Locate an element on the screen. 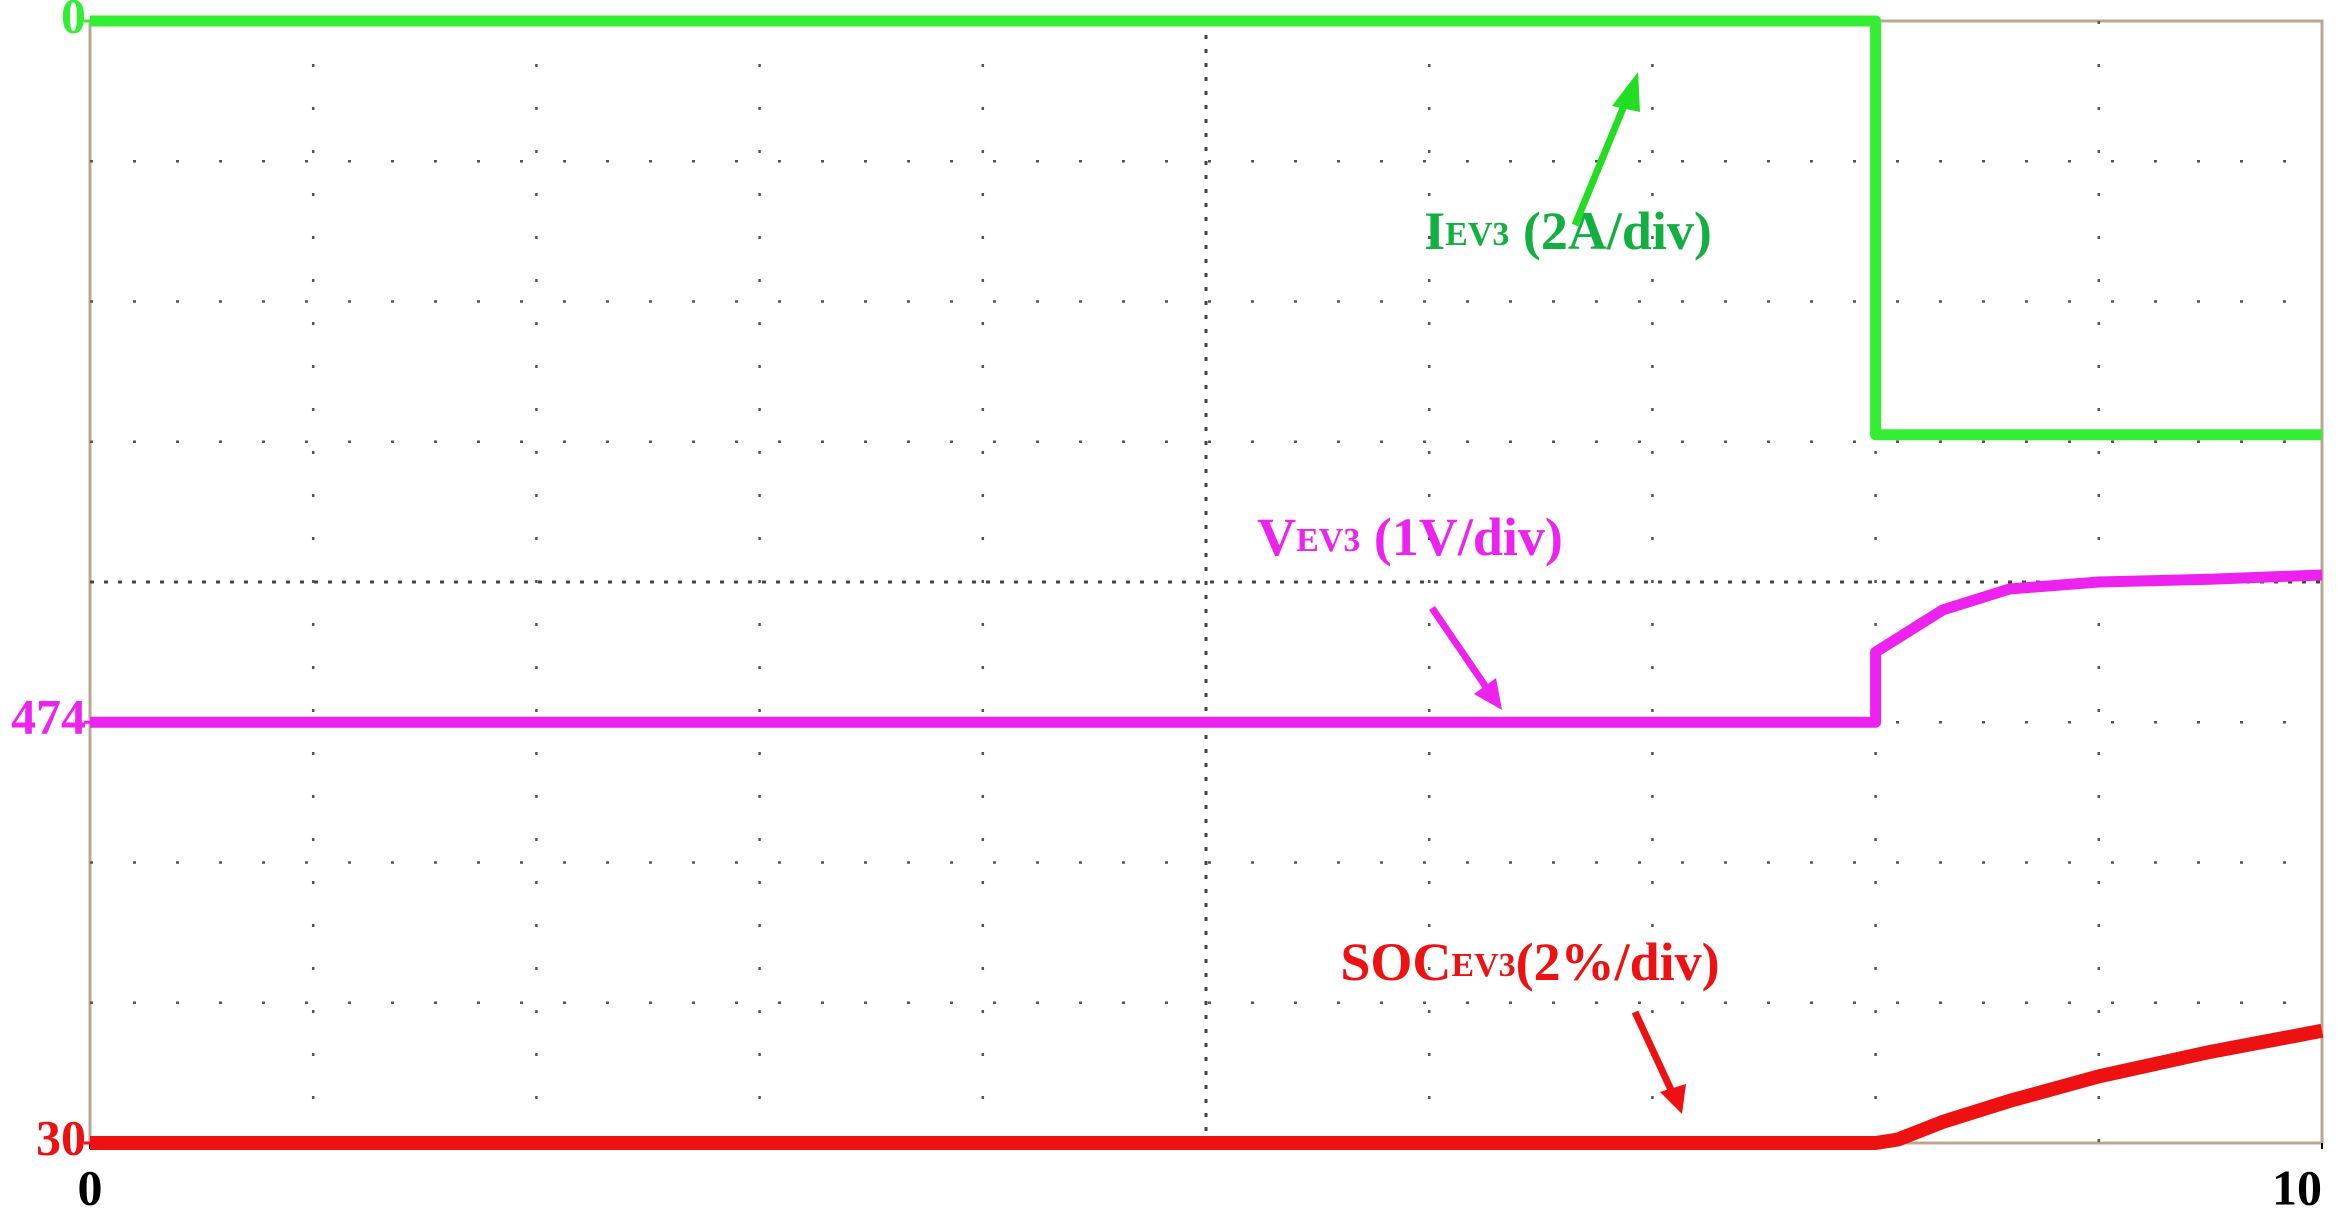 The width and height of the screenshot is (2338, 1225). x-tick-label: 10 is located at coordinates (2297, 1187).